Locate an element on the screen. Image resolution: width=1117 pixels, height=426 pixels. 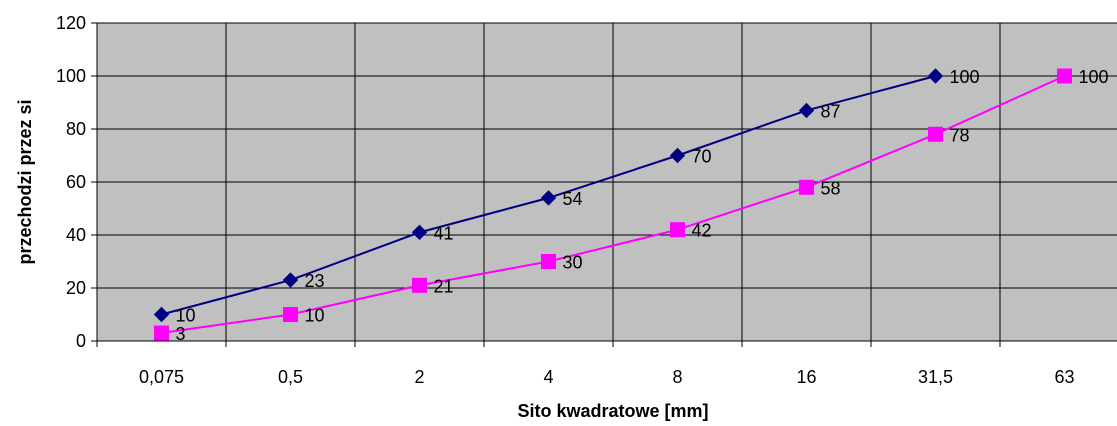
y-tick-label: 100 is located at coordinates (71, 76).